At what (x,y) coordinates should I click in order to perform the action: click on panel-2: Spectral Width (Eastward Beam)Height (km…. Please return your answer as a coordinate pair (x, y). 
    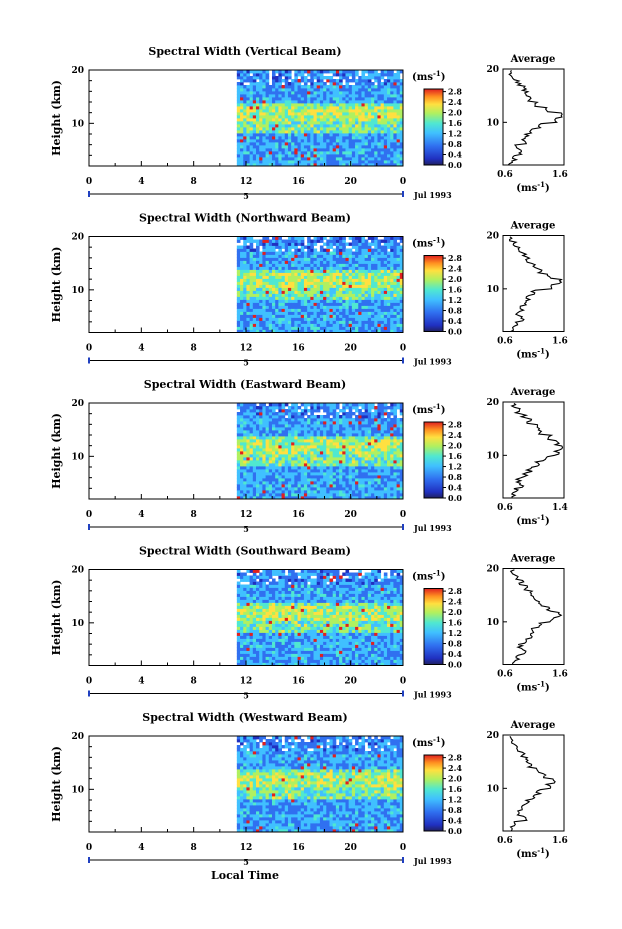
    Looking at the image, I should click on (309, 456).